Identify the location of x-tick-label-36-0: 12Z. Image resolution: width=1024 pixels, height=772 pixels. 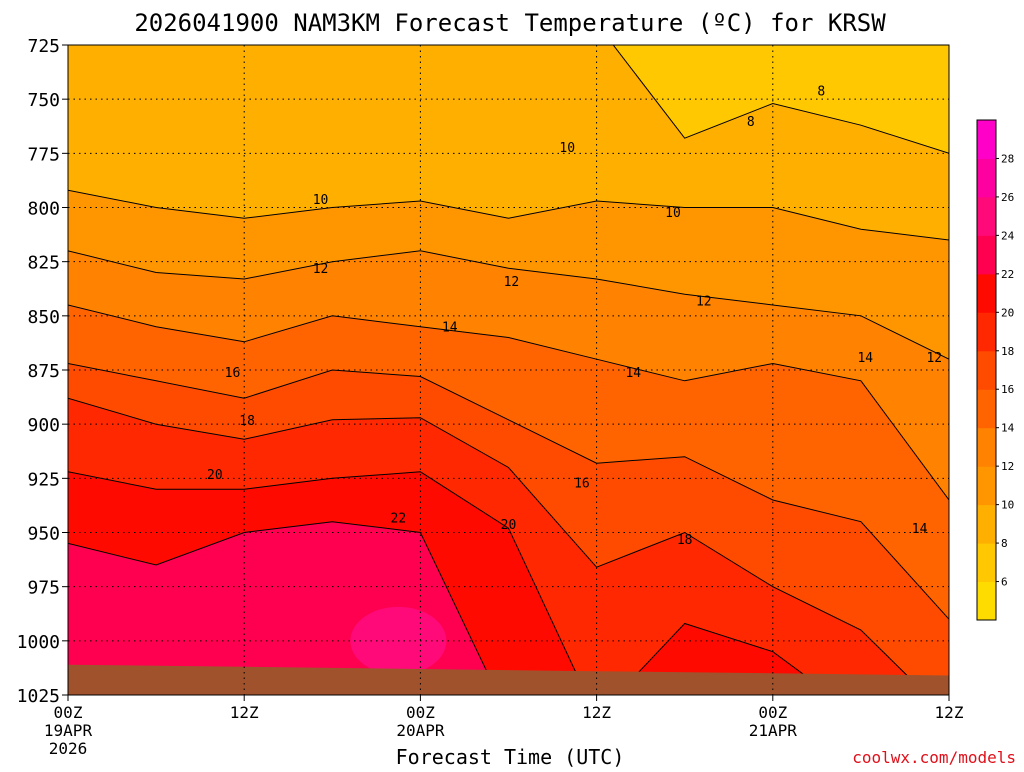
(596, 712).